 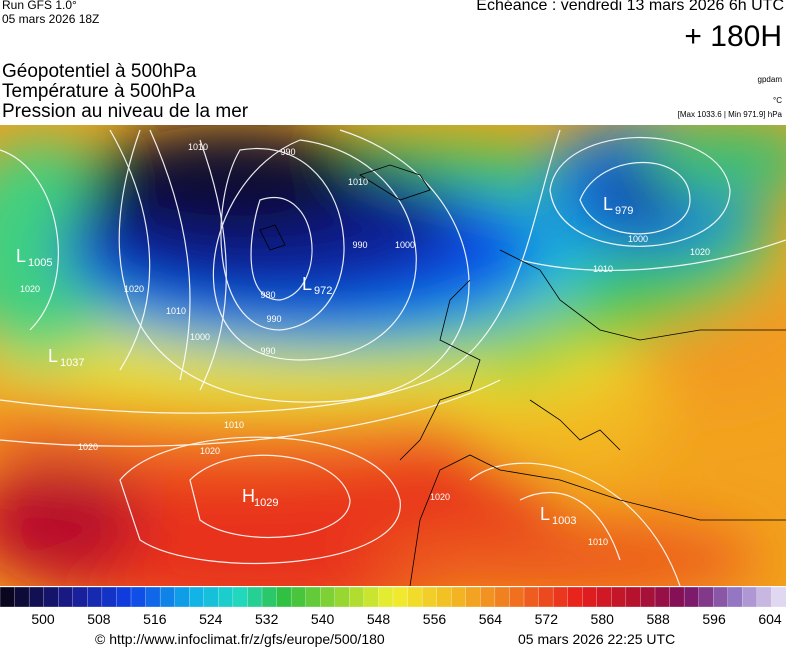 I want to click on pressure-center: L 1005, so click(x=34, y=257).